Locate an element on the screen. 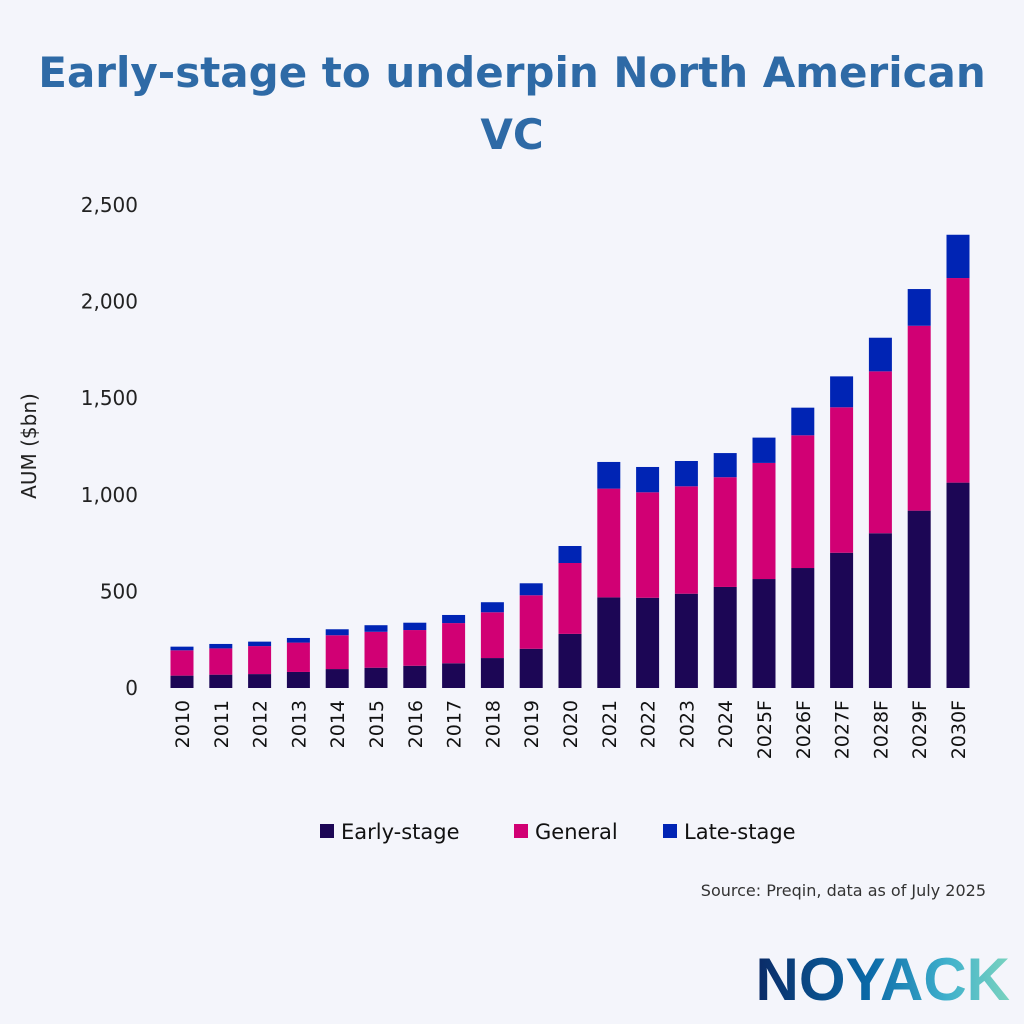  bar-late-stage-2025F is located at coordinates (764, 450).